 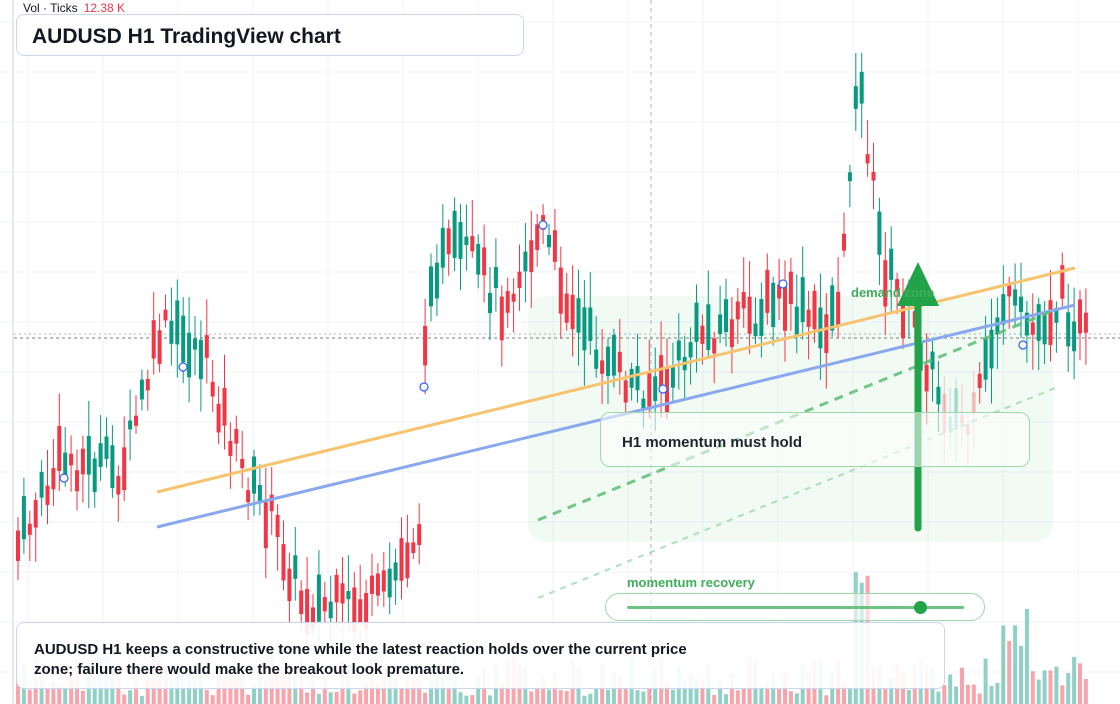 What do you see at coordinates (796, 493) in the screenshot?
I see `green-dashed-lower` at bounding box center [796, 493].